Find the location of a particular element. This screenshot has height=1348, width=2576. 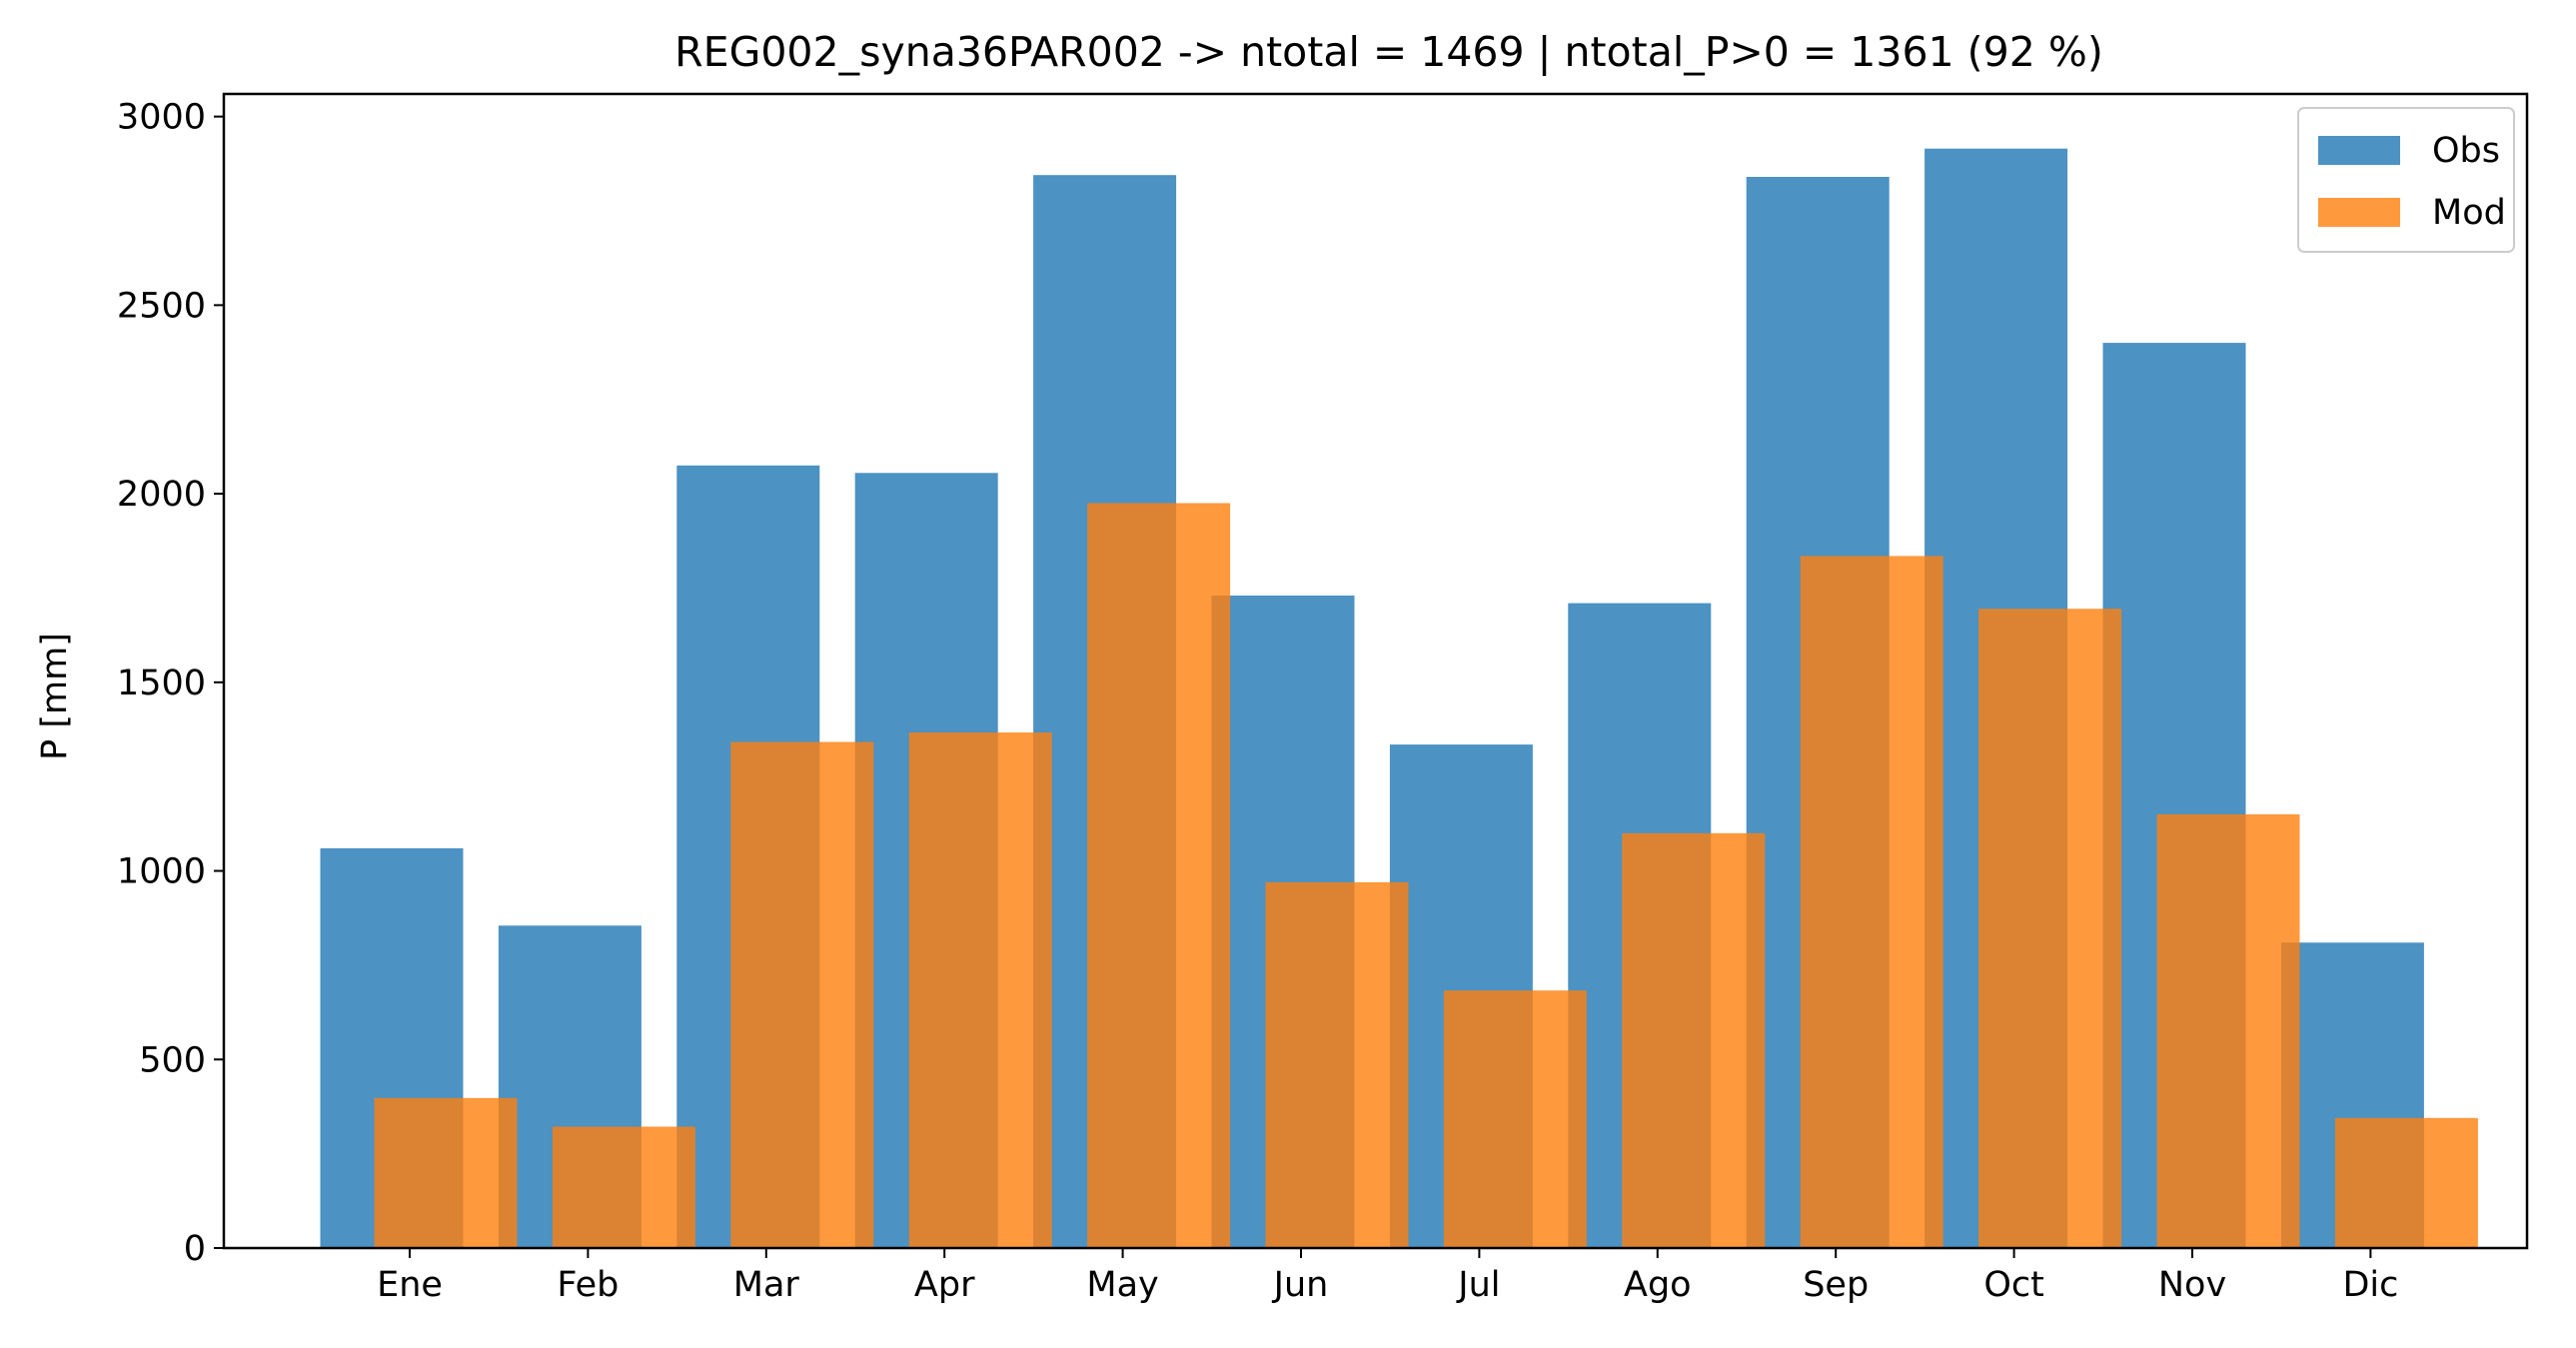

bar-mod-mar is located at coordinates (802, 995).